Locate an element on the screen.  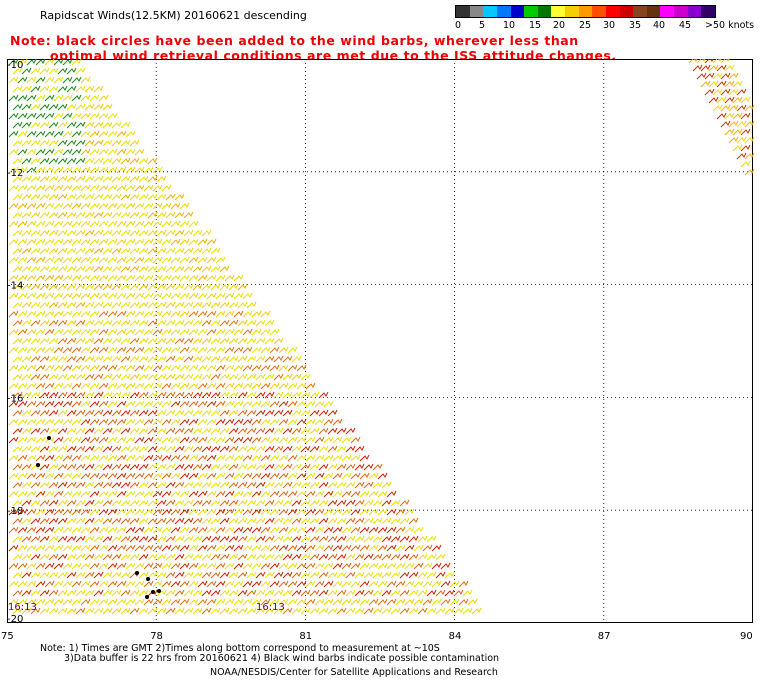
colorbar-swatch is located at coordinates (517, 11).